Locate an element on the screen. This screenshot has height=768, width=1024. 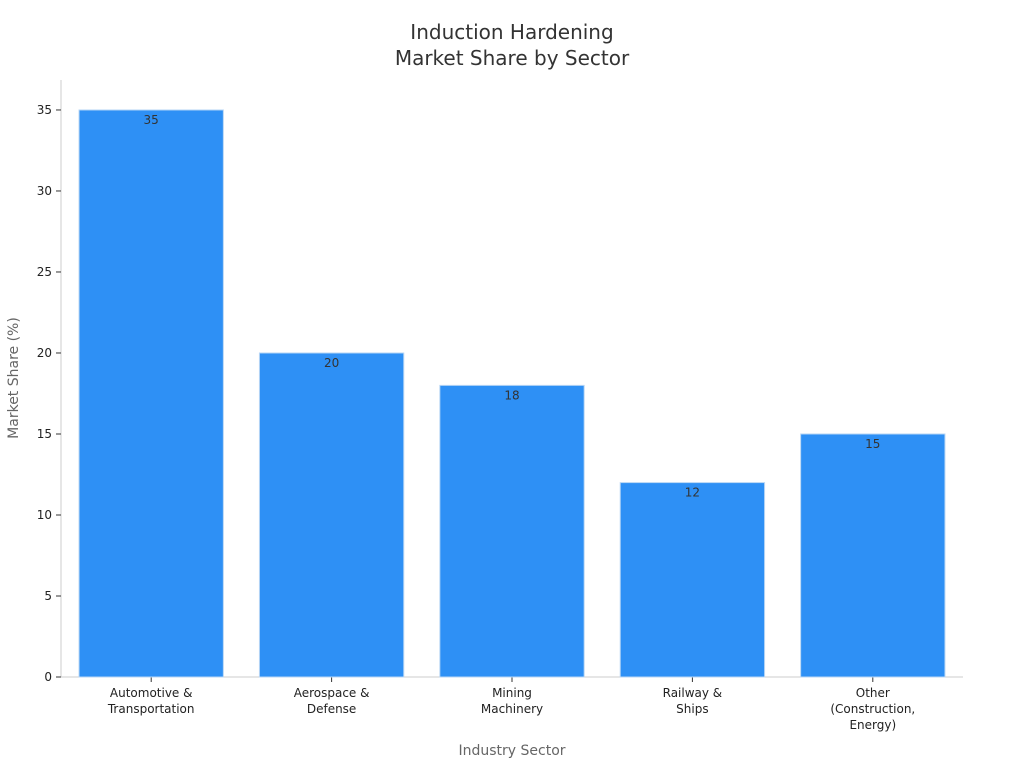
x-tick-label: Railway & Ships is located at coordinates (693, 701).